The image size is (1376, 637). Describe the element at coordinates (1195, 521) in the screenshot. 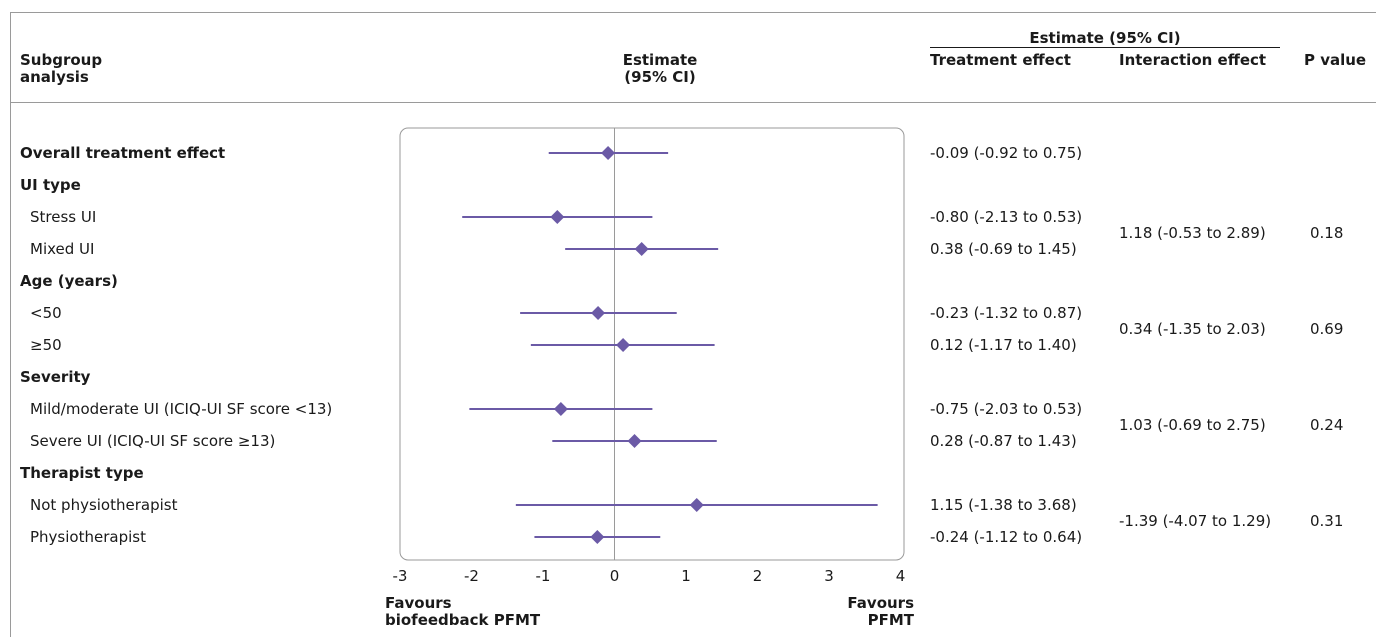

I see `interaction-effect-value: -1.39 (-4.07 to 1.29)` at that location.